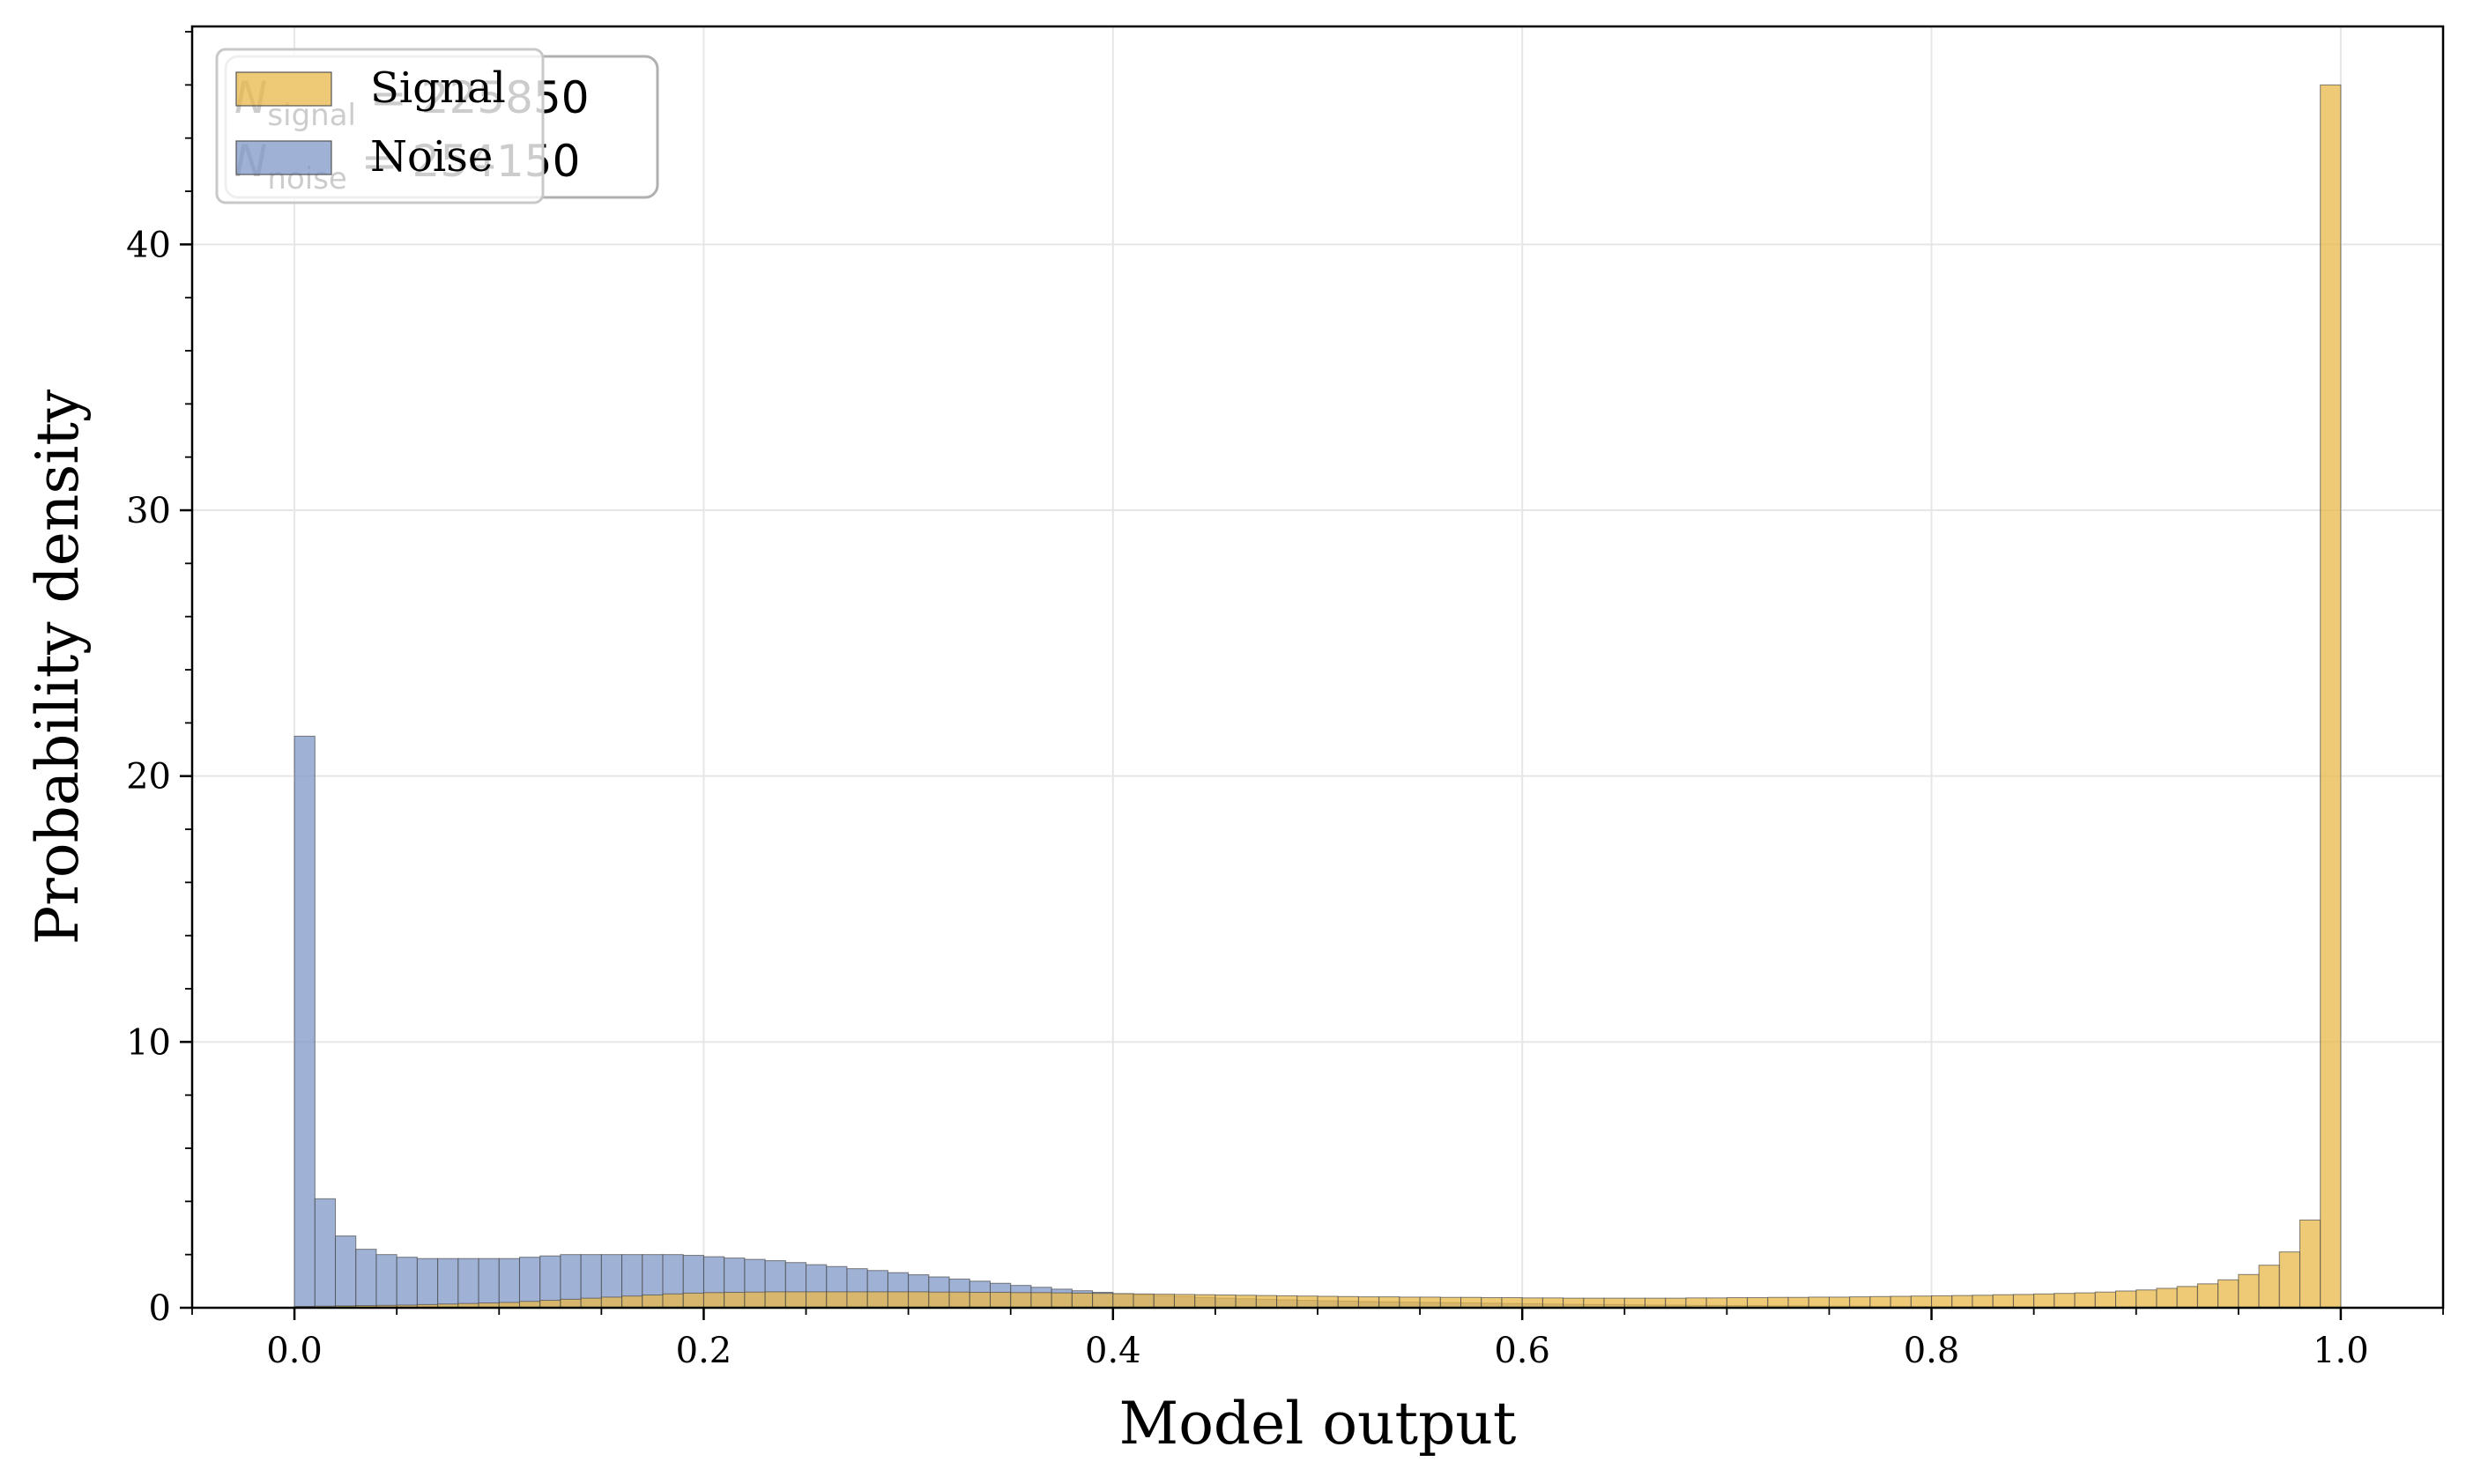  Describe the element at coordinates (283, 89) in the screenshot. I see `legend-swatch-signal` at that location.